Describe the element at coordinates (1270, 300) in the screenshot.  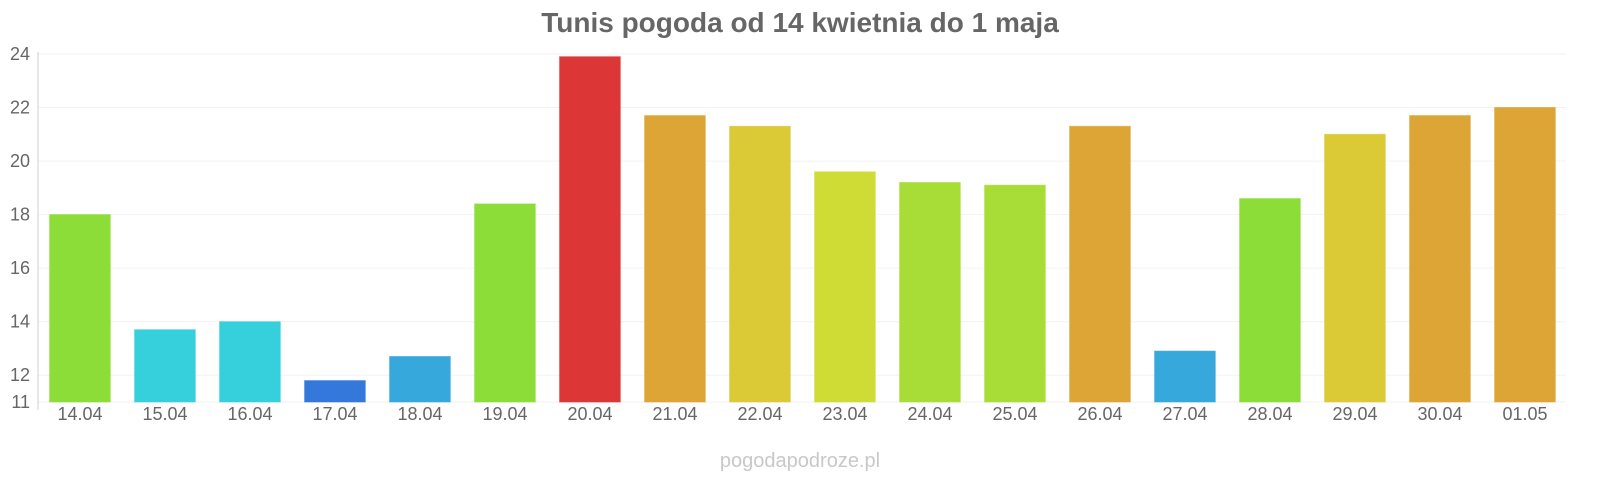
I see `bar-28.04` at that location.